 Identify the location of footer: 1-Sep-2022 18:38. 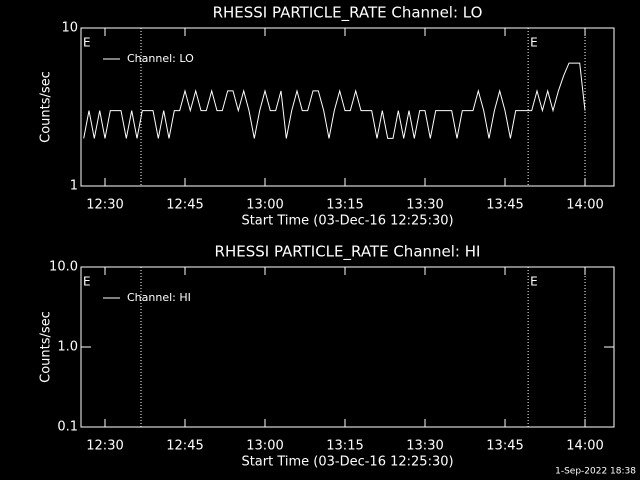
(595, 472).